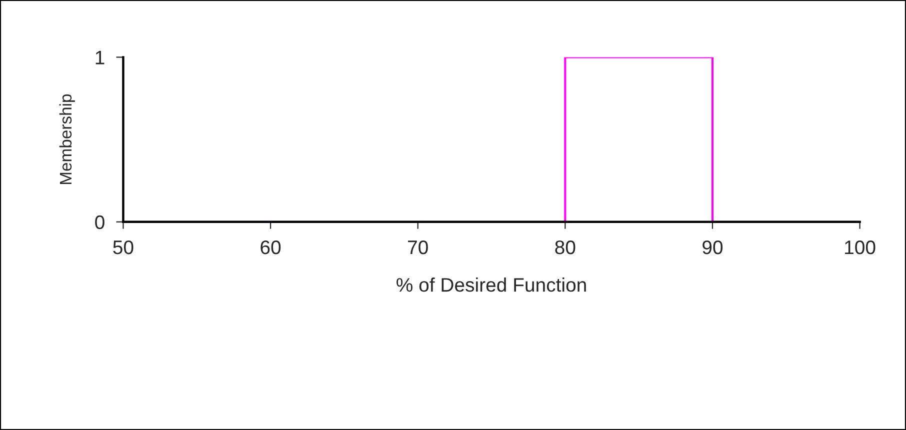 This screenshot has height=430, width=906. Describe the element at coordinates (860, 247) in the screenshot. I see `x-tick-label: 100` at that location.